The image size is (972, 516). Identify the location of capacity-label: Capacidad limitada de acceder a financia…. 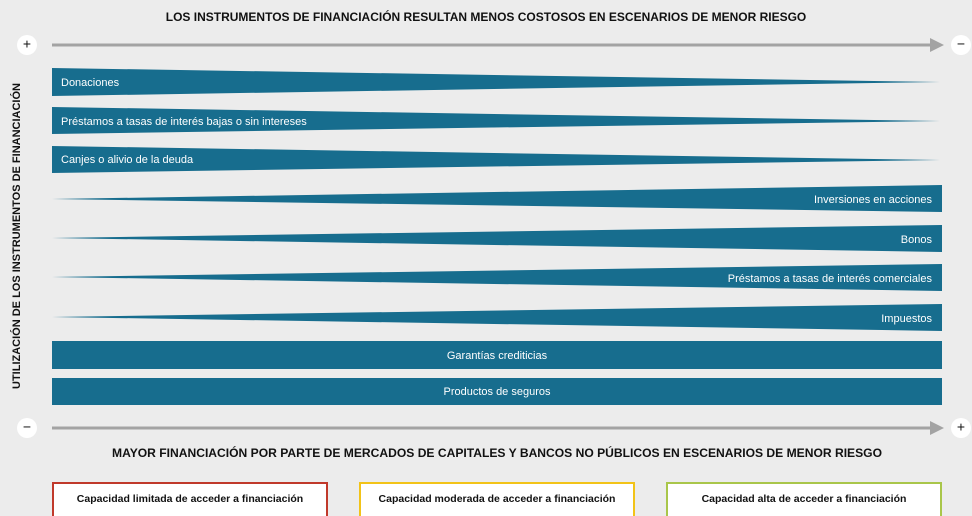
(190, 499).